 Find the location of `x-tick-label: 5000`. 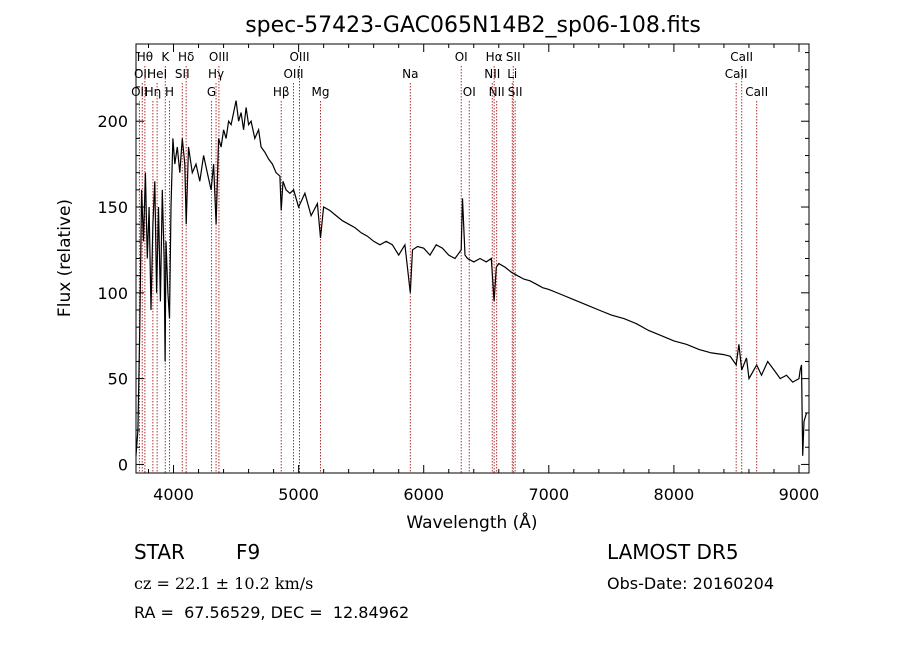

x-tick-label: 5000 is located at coordinates (298, 494).